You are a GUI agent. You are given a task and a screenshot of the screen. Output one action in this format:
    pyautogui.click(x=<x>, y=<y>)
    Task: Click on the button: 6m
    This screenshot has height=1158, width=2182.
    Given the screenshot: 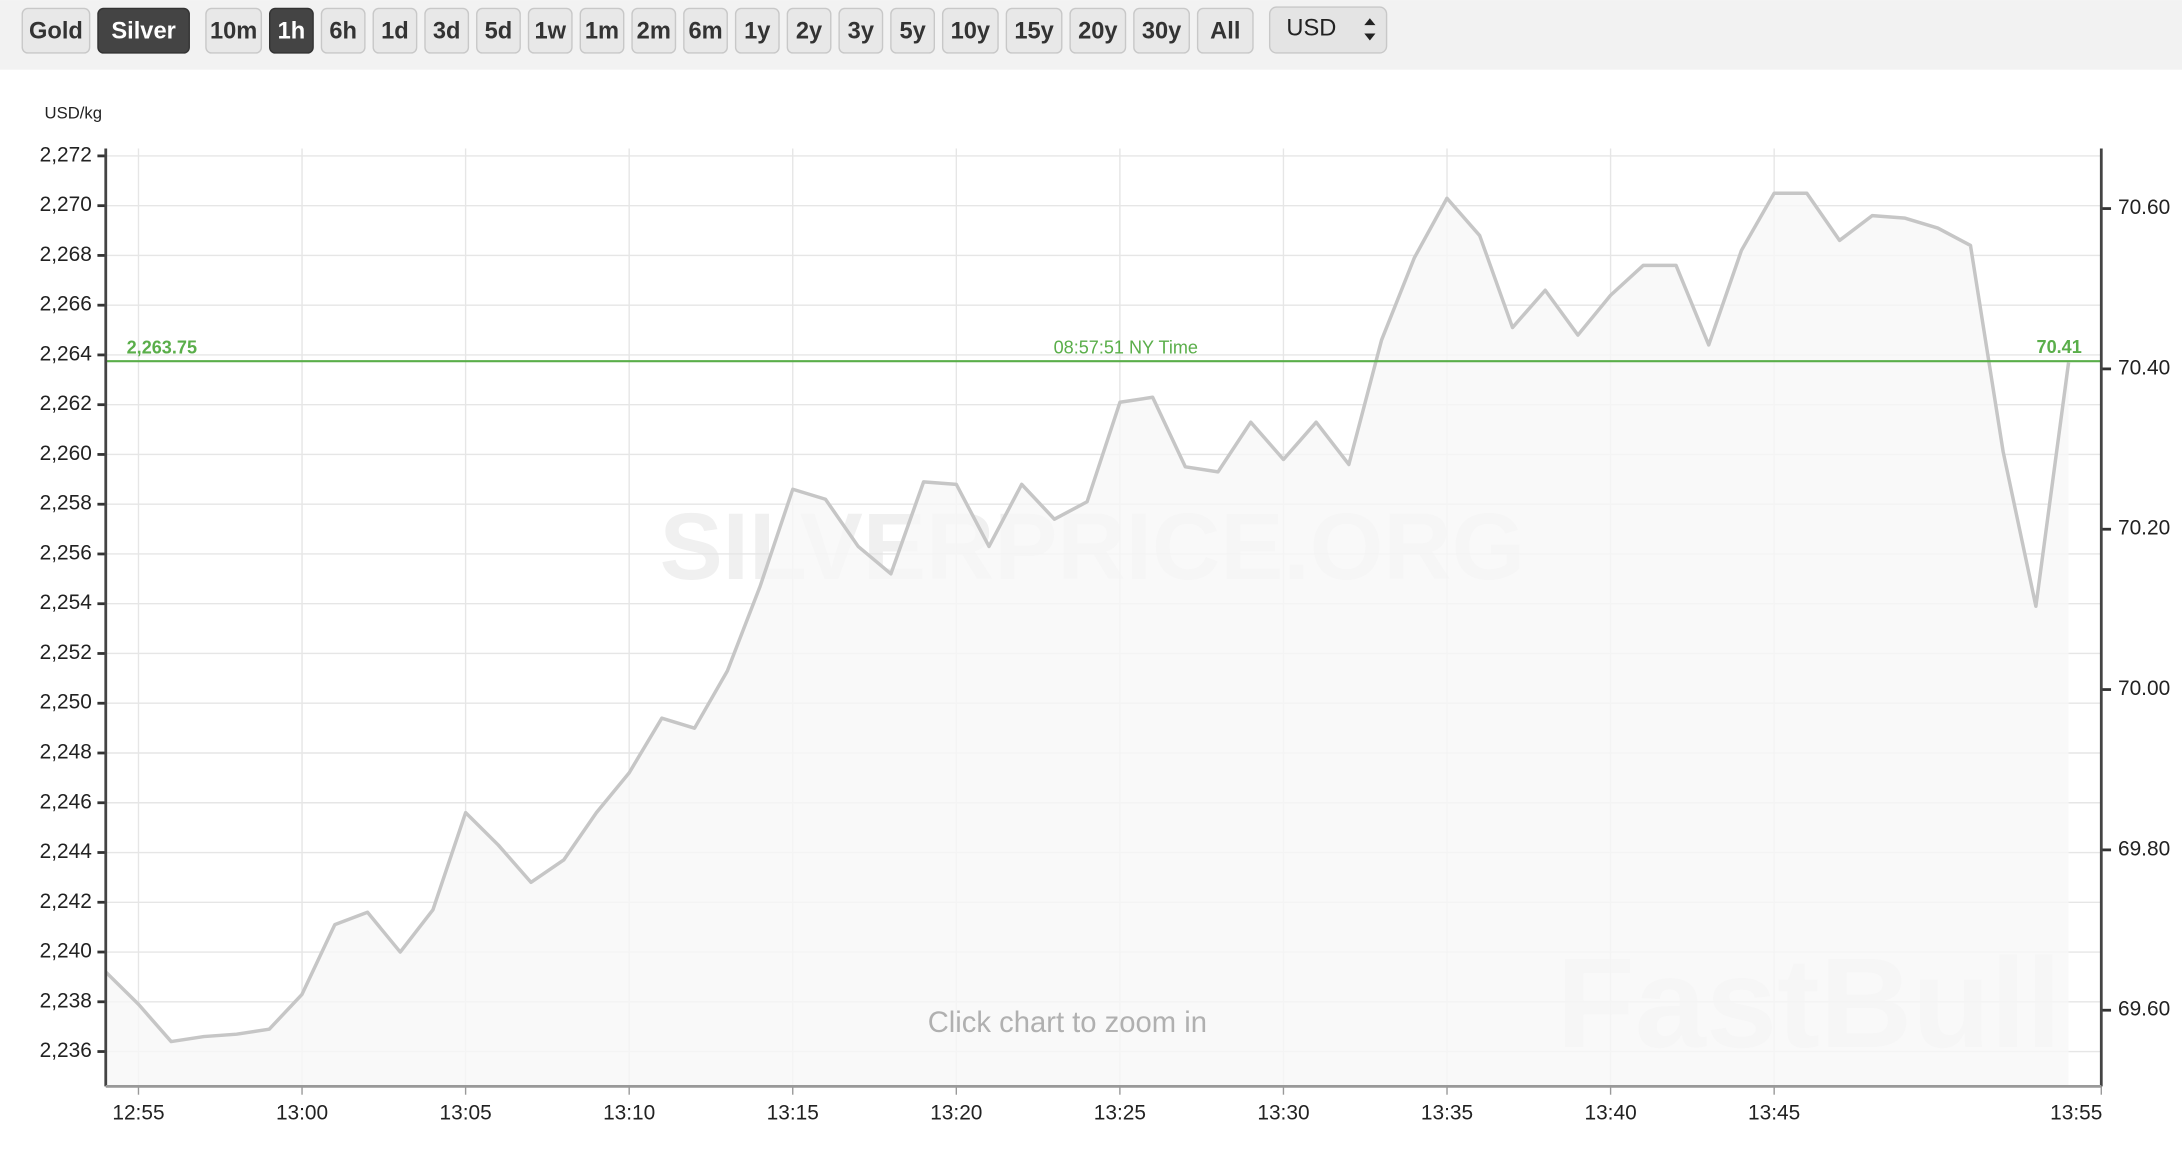 What is the action you would take?
    pyautogui.click(x=705, y=30)
    